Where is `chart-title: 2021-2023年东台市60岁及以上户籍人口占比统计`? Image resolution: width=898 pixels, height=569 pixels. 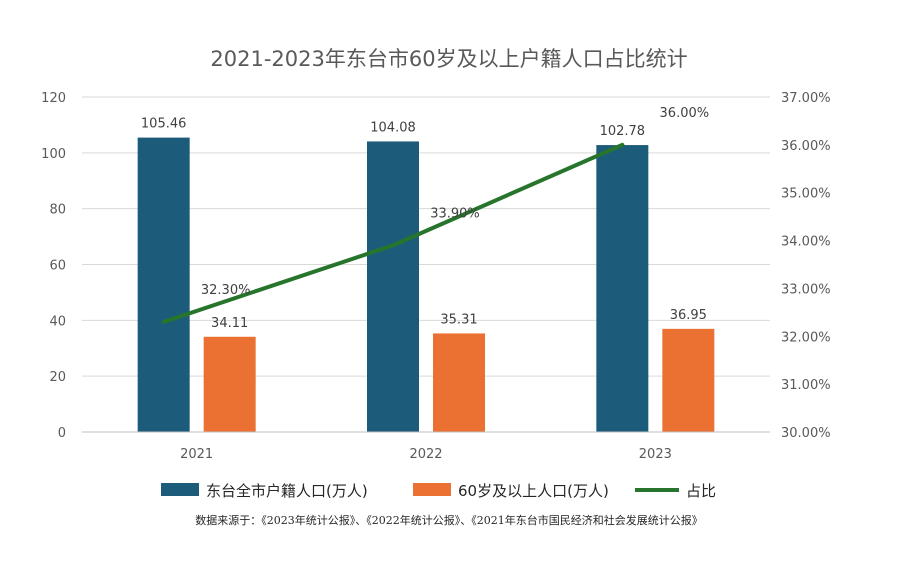
chart-title: 2021-2023年东台市60岁及以上户籍人口占比统计 is located at coordinates (448, 59).